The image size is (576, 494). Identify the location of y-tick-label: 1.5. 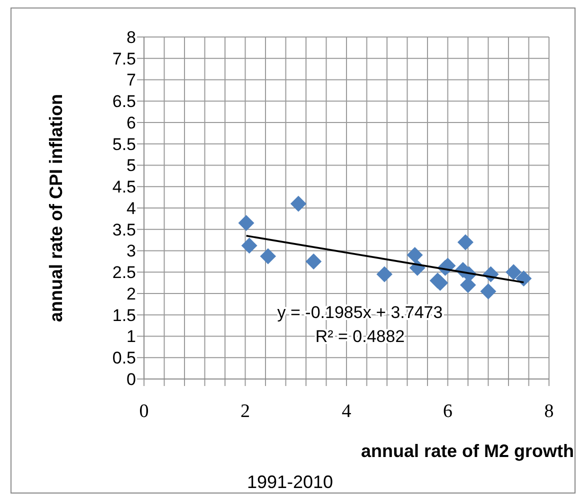
(124, 315).